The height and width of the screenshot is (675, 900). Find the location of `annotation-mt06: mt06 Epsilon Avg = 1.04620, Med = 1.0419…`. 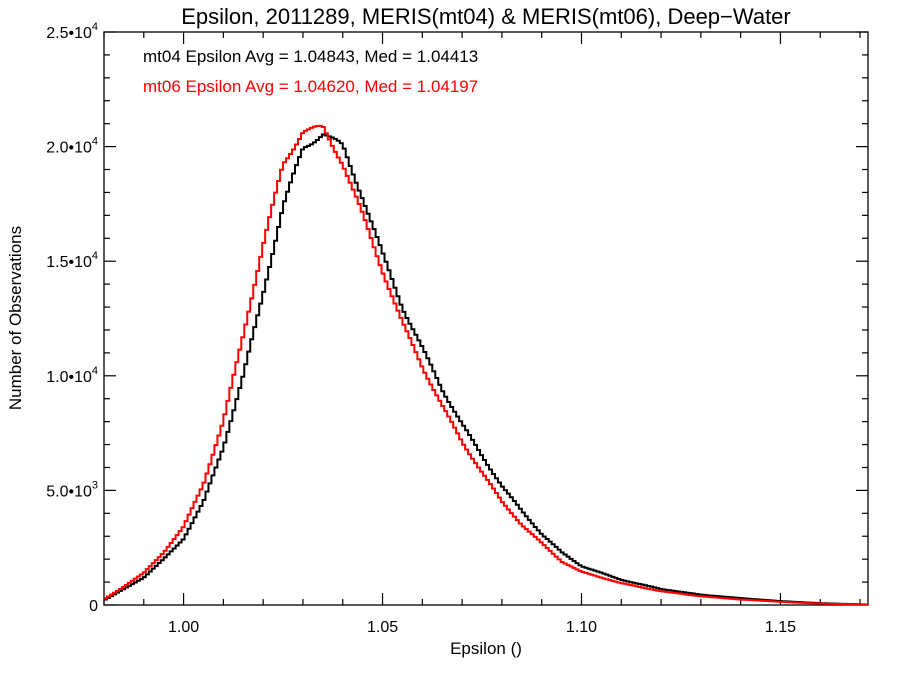

annotation-mt06: mt06 Epsilon Avg = 1.04620, Med = 1.0419… is located at coordinates (310, 86).